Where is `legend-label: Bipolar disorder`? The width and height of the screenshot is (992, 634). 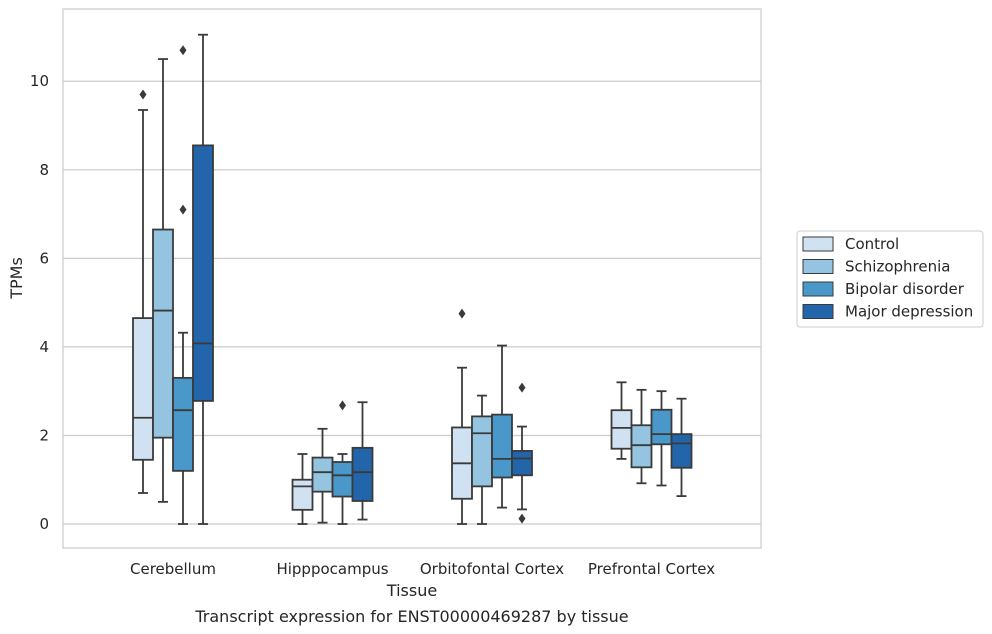
legend-label: Bipolar disorder is located at coordinates (905, 289).